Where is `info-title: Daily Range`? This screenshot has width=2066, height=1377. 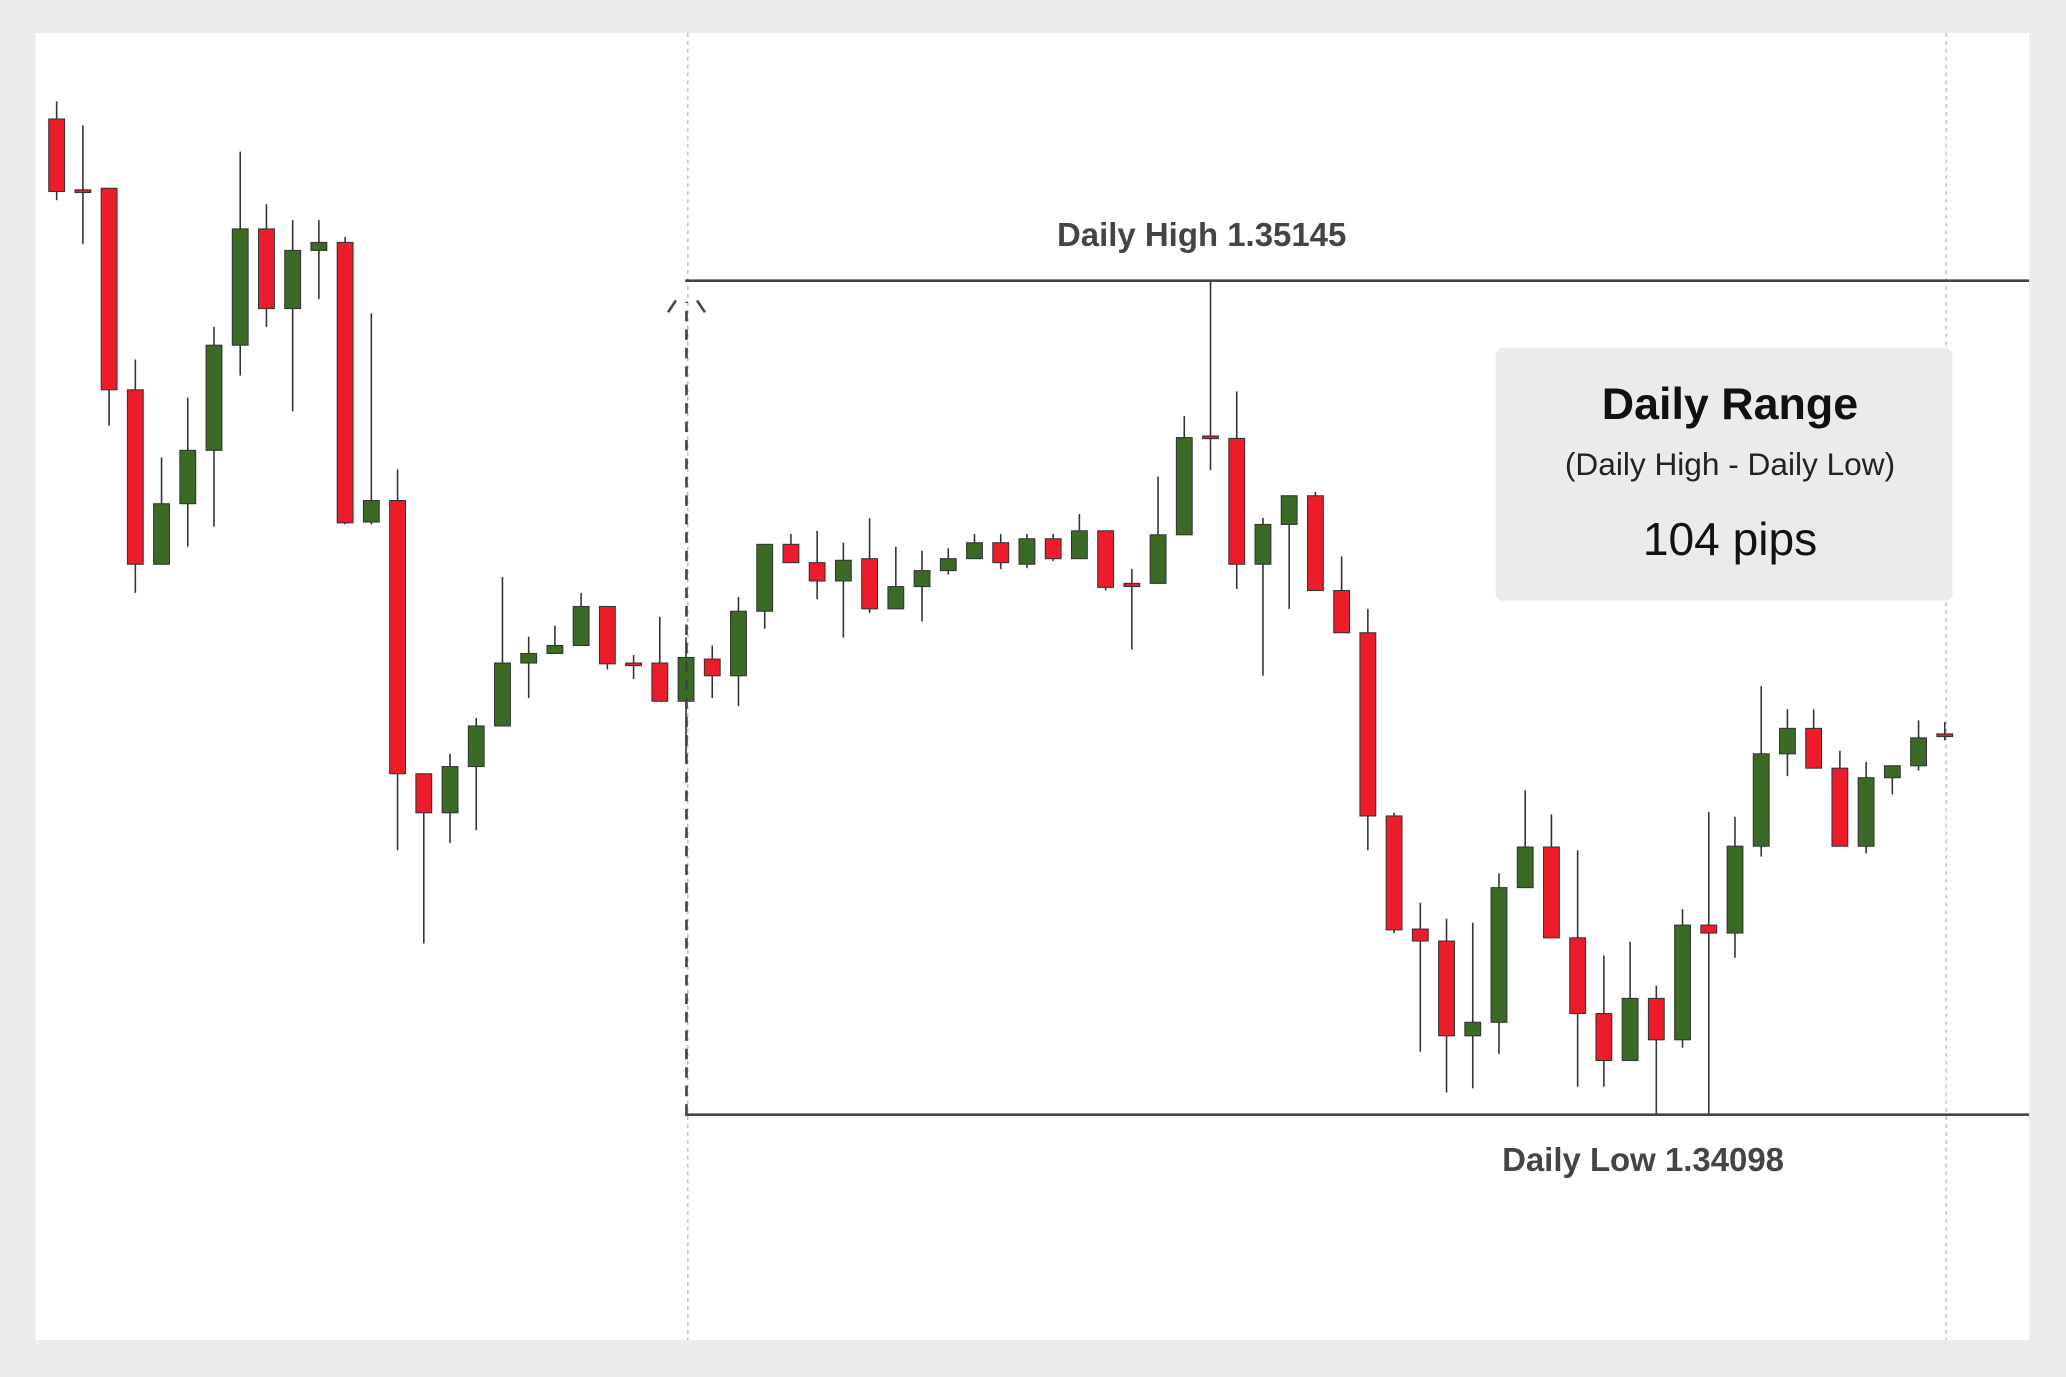 info-title: Daily Range is located at coordinates (1730, 404).